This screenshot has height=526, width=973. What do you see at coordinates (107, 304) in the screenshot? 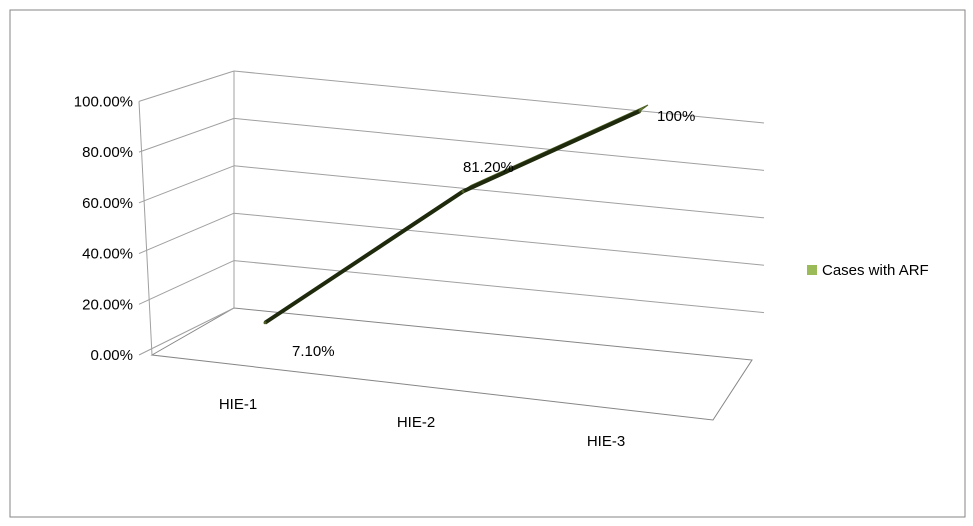
I see `y-tick-label: 20.00%` at bounding box center [107, 304].